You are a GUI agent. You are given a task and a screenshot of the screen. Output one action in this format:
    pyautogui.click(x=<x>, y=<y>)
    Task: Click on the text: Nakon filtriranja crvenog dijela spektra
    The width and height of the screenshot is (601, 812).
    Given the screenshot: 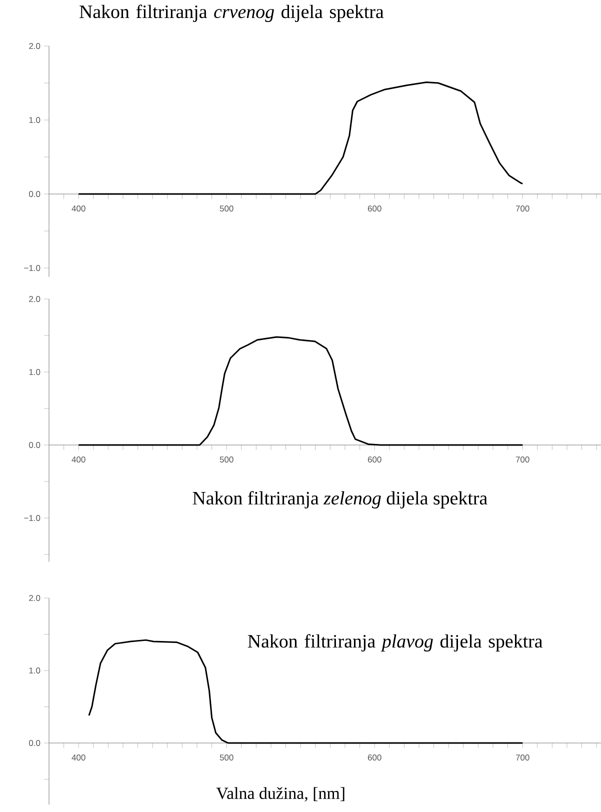 What is the action you would take?
    pyautogui.click(x=232, y=13)
    